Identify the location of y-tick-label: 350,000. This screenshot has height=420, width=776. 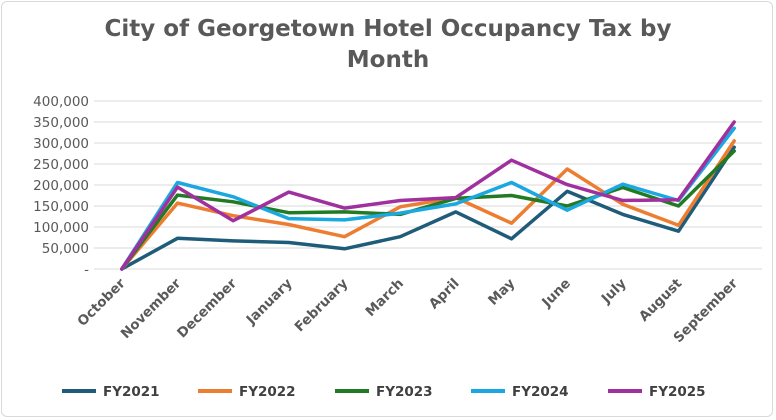
(61, 123).